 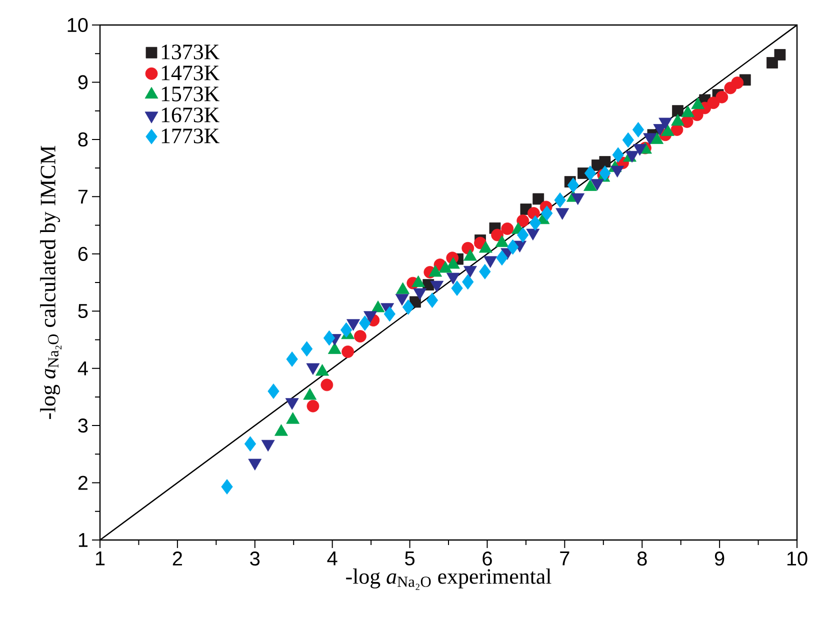 I want to click on y-tick-label: 8, so click(x=83, y=139).